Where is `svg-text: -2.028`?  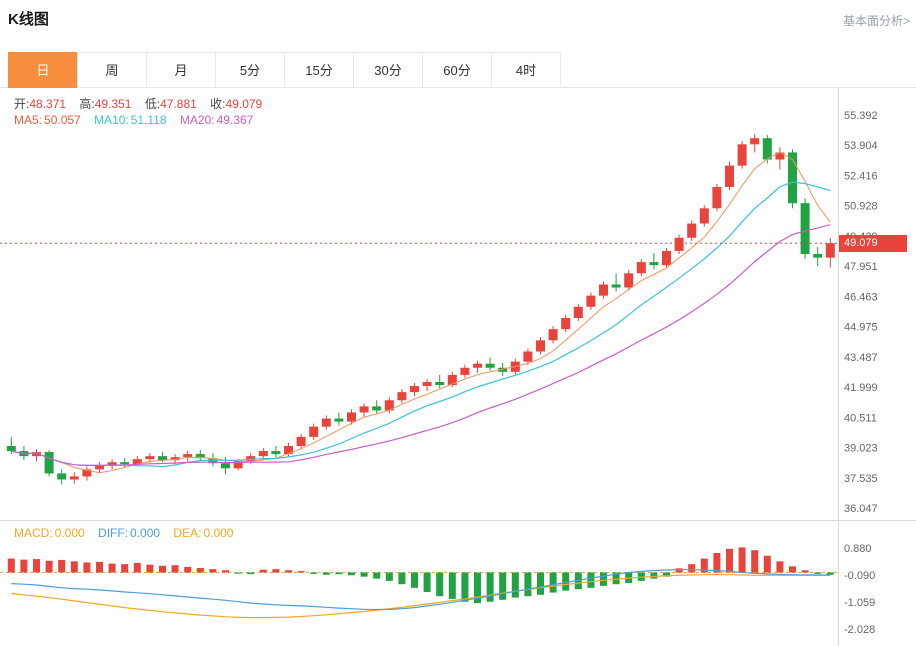
svg-text: -2.028 is located at coordinates (859, 630).